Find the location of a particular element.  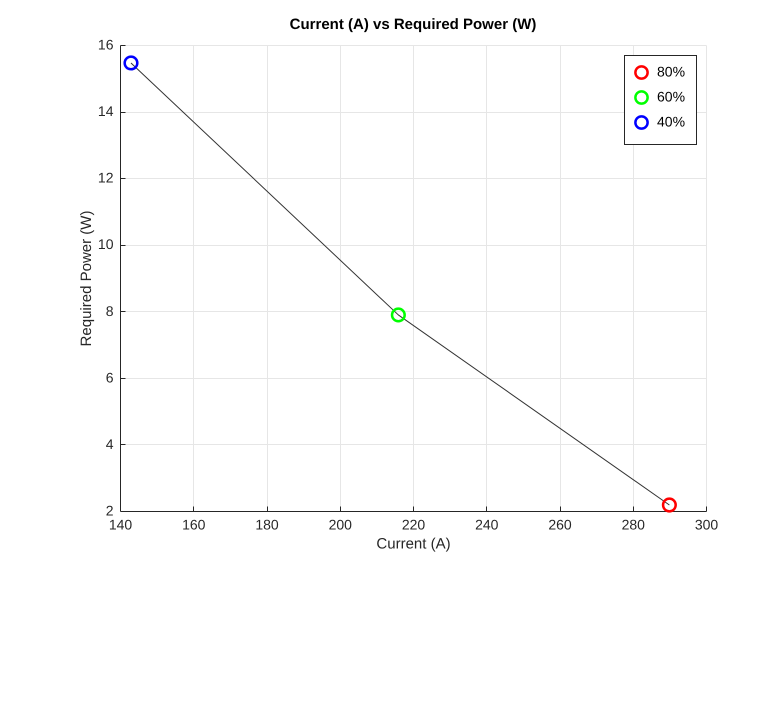

y-tick-label: 8 is located at coordinates (110, 310).